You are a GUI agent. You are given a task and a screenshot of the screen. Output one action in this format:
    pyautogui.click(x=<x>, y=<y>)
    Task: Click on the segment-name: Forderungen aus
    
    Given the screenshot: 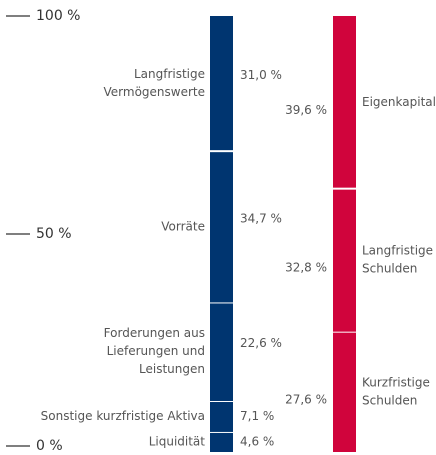 What is the action you would take?
    pyautogui.click(x=154, y=333)
    